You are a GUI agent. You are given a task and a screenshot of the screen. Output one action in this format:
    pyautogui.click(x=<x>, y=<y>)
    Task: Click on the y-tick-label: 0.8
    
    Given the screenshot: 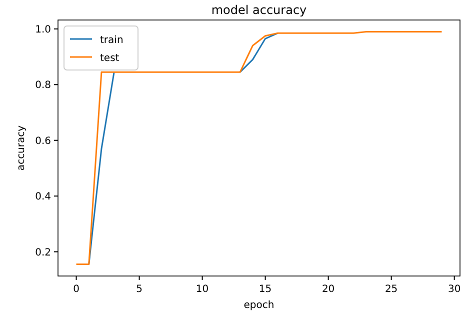 What is the action you would take?
    pyautogui.click(x=43, y=86)
    